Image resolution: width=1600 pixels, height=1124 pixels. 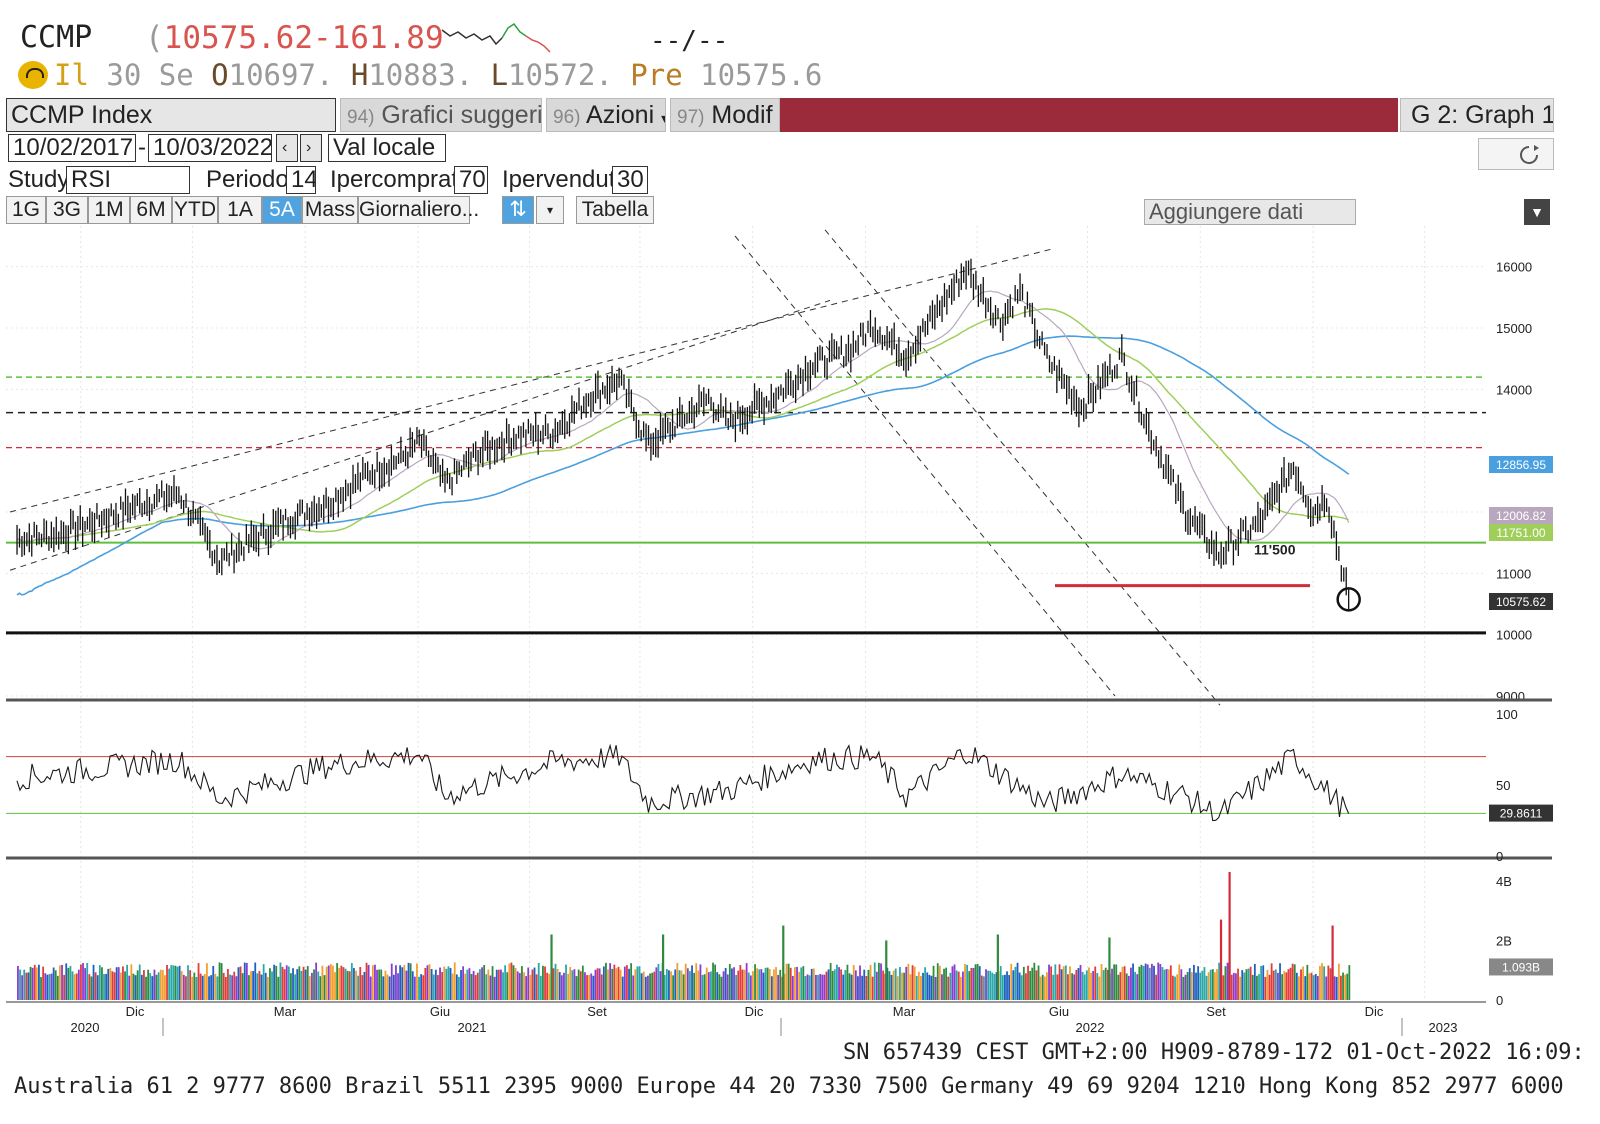 I want to click on period-max-button: Mass, so click(x=330, y=210).